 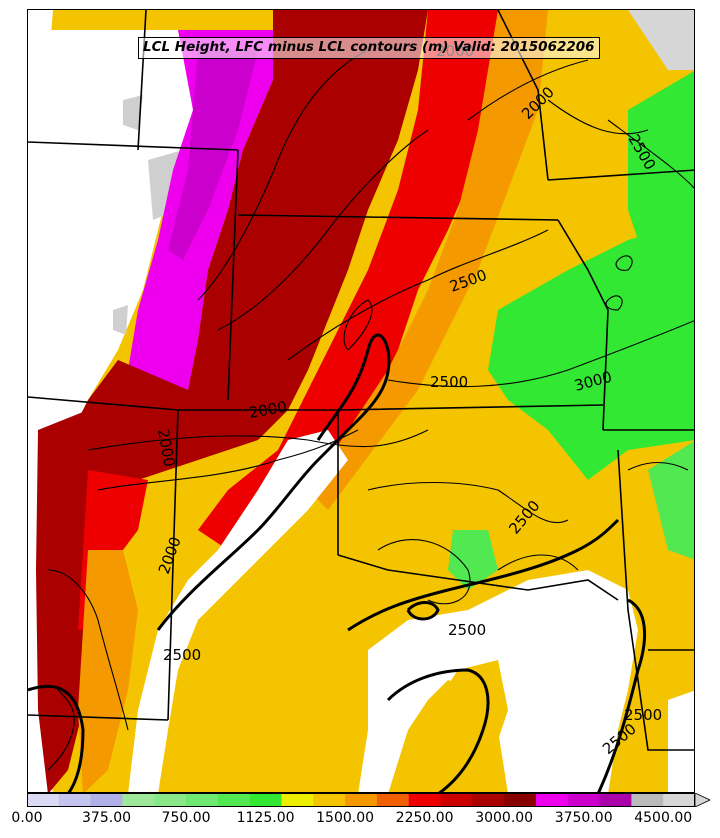 What do you see at coordinates (702, 800) in the screenshot?
I see `colorbar-extend-arrow` at bounding box center [702, 800].